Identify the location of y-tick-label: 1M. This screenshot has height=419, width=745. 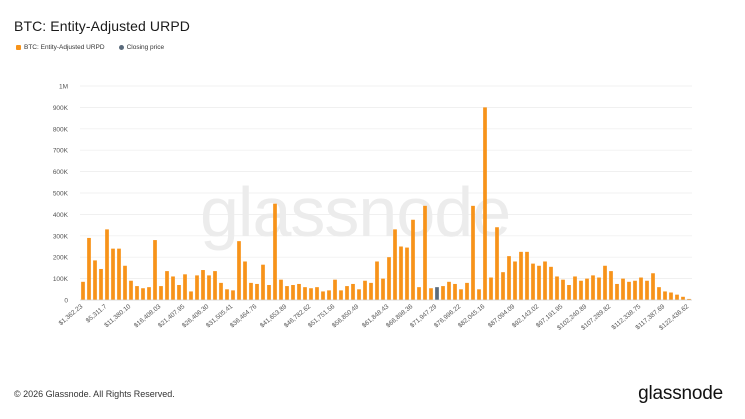
(63, 87).